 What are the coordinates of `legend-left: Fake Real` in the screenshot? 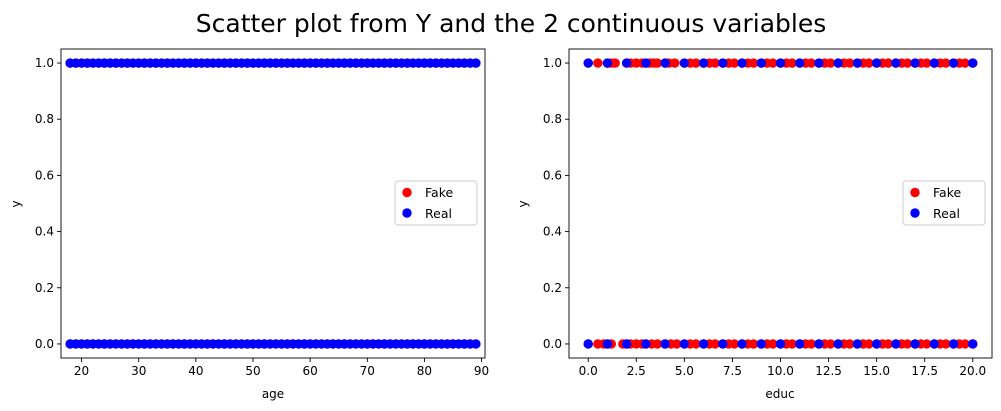 It's located at (436, 203).